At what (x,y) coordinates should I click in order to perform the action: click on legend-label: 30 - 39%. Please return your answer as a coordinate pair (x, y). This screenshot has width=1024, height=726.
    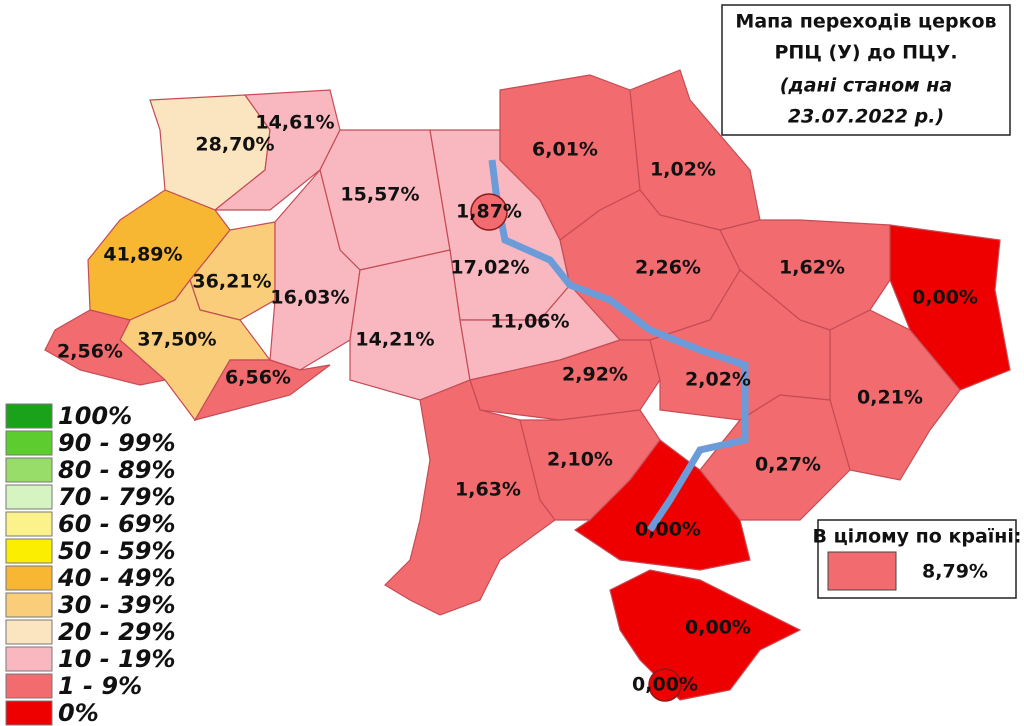
    Looking at the image, I should click on (117, 605).